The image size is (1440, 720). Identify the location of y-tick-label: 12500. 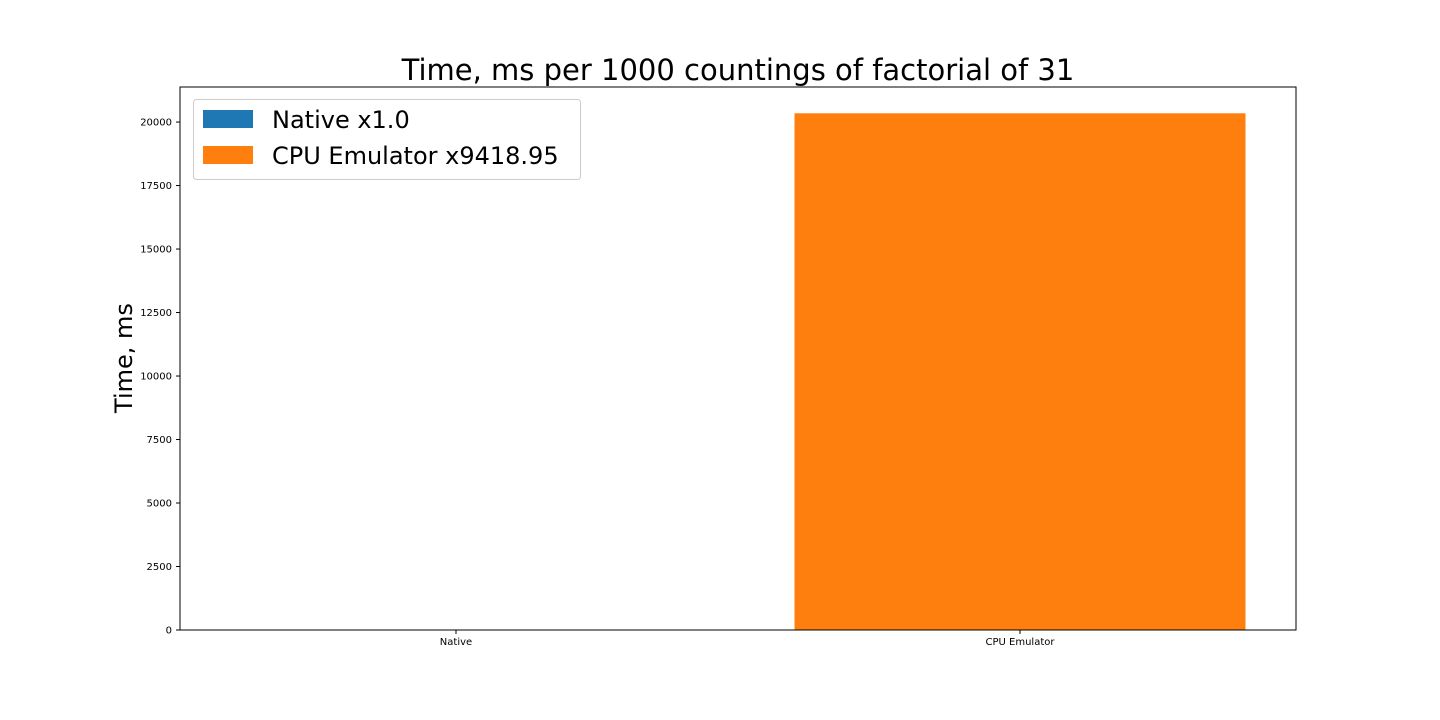
(156, 313).